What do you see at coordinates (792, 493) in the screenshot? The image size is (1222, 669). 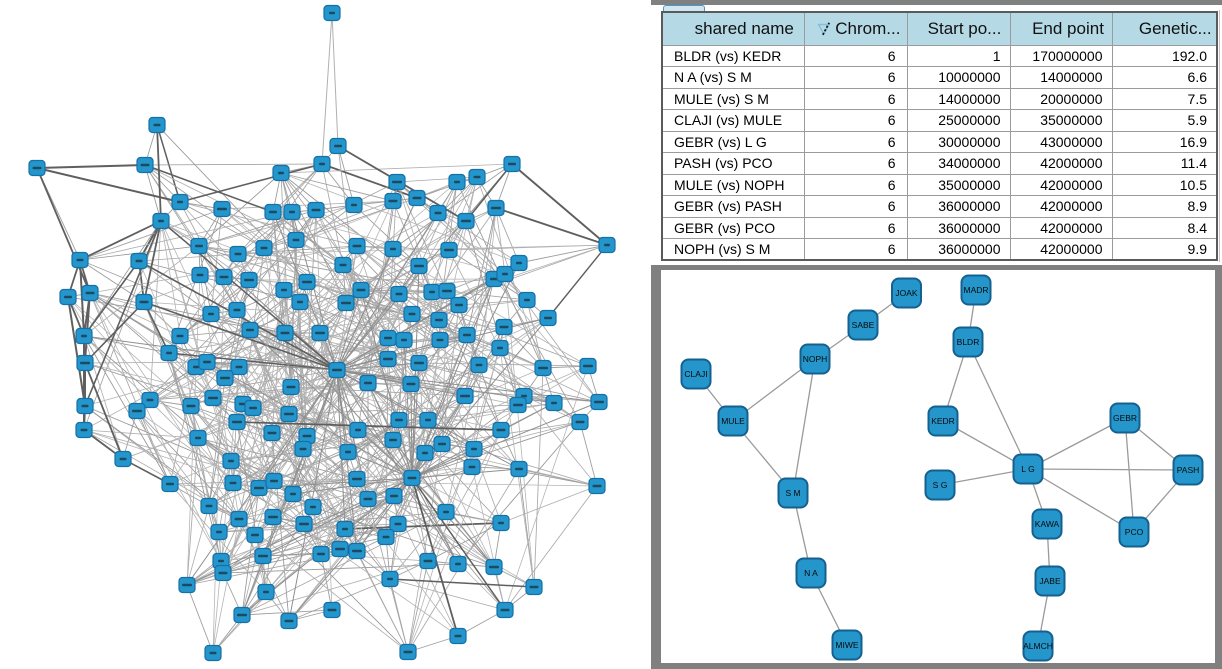 I see `svg-text: S M` at bounding box center [792, 493].